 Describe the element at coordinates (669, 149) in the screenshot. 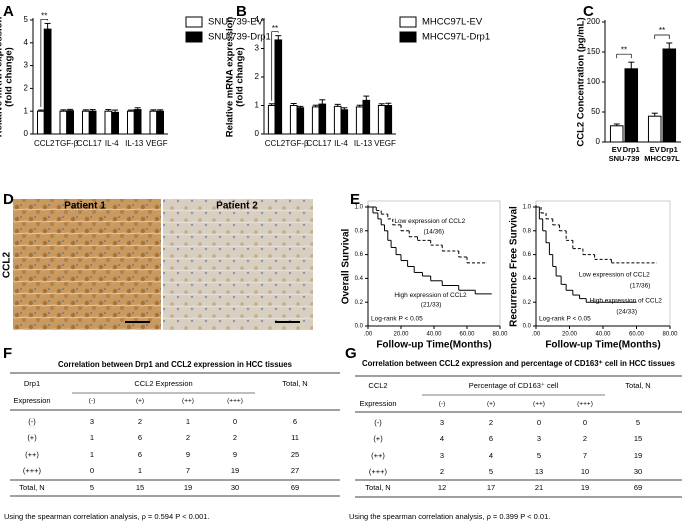

I see `x-tick-label: Drp1` at that location.